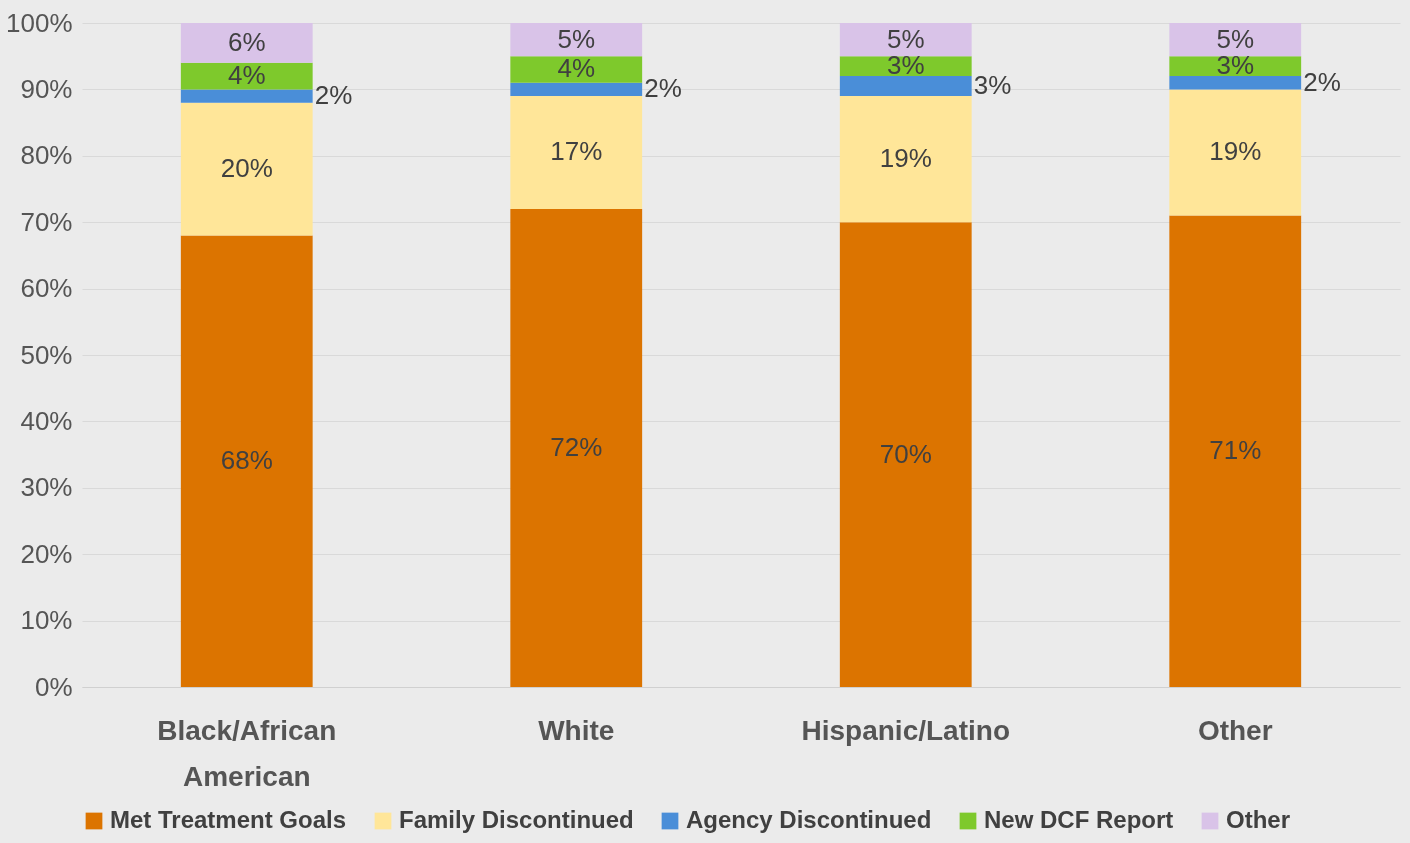 This screenshot has height=843, width=1410. What do you see at coordinates (53, 686) in the screenshot?
I see `y-tick-label: 0%` at bounding box center [53, 686].